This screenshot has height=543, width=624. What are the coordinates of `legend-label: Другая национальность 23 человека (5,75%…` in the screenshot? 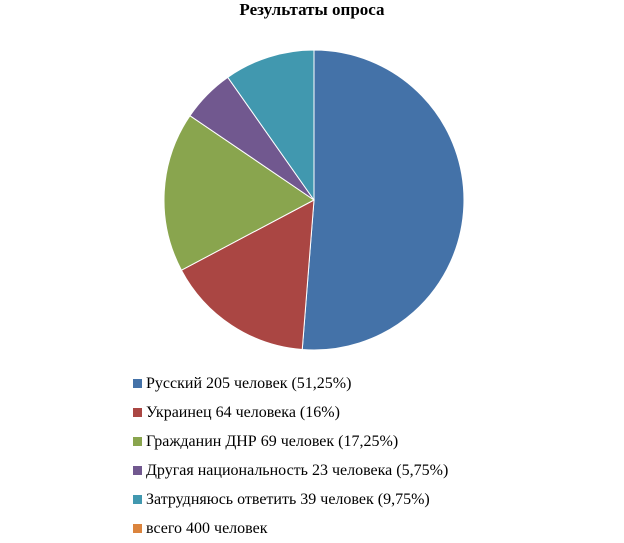 It's located at (297, 470).